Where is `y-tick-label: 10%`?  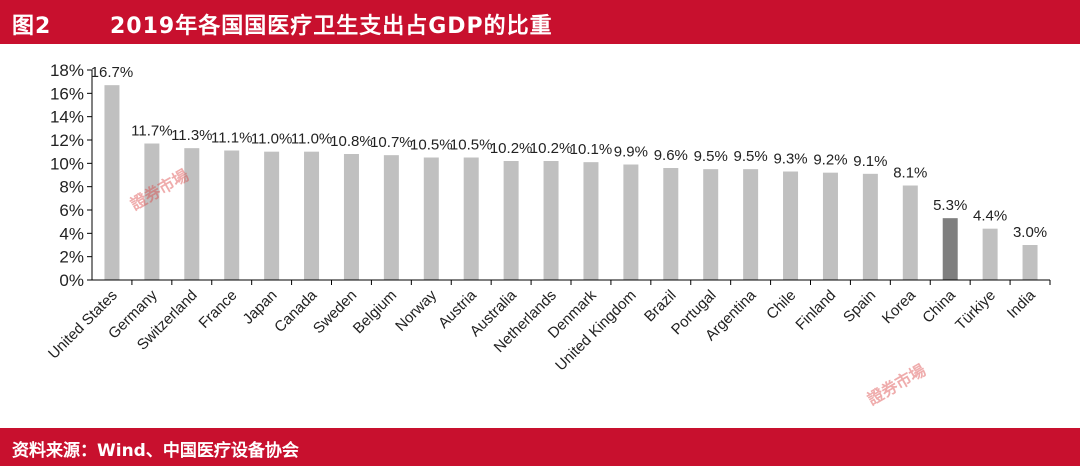 y-tick-label: 10% is located at coordinates (67, 163).